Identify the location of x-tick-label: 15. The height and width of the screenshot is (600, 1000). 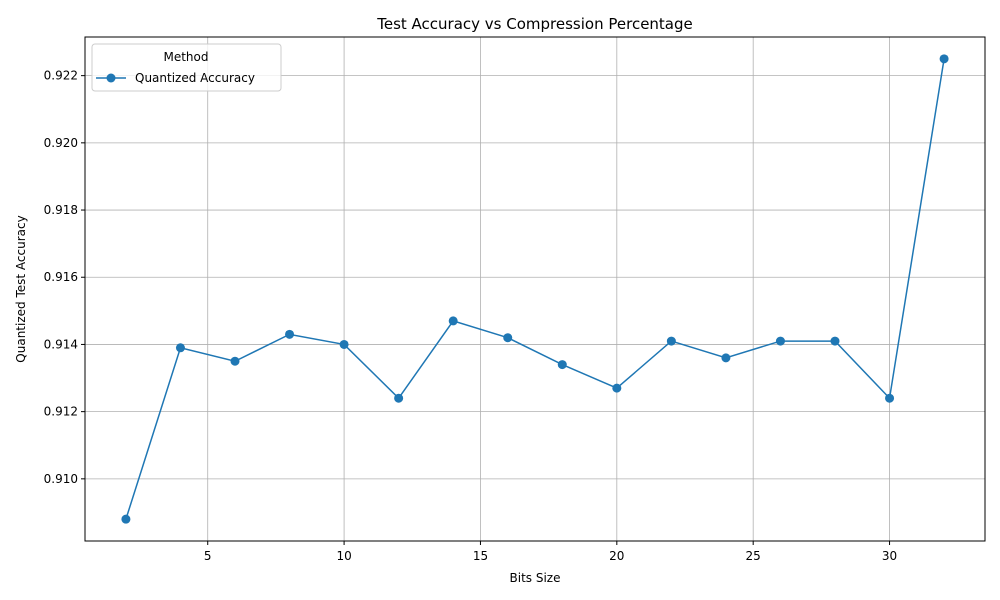
(480, 556).